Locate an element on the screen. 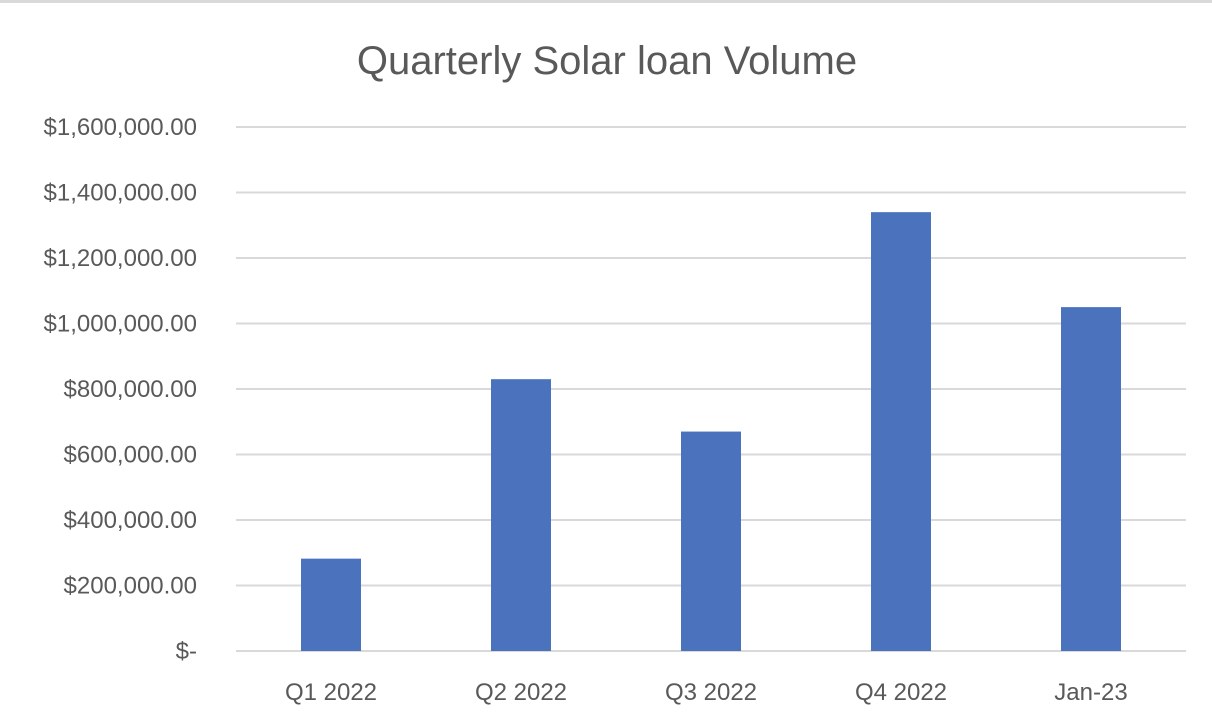 Image resolution: width=1212 pixels, height=716 pixels. x-axis-tick-labels: Q1 2022 Q2 2022 Q3 2022 Q4 2022 Jan-23 is located at coordinates (706, 692).